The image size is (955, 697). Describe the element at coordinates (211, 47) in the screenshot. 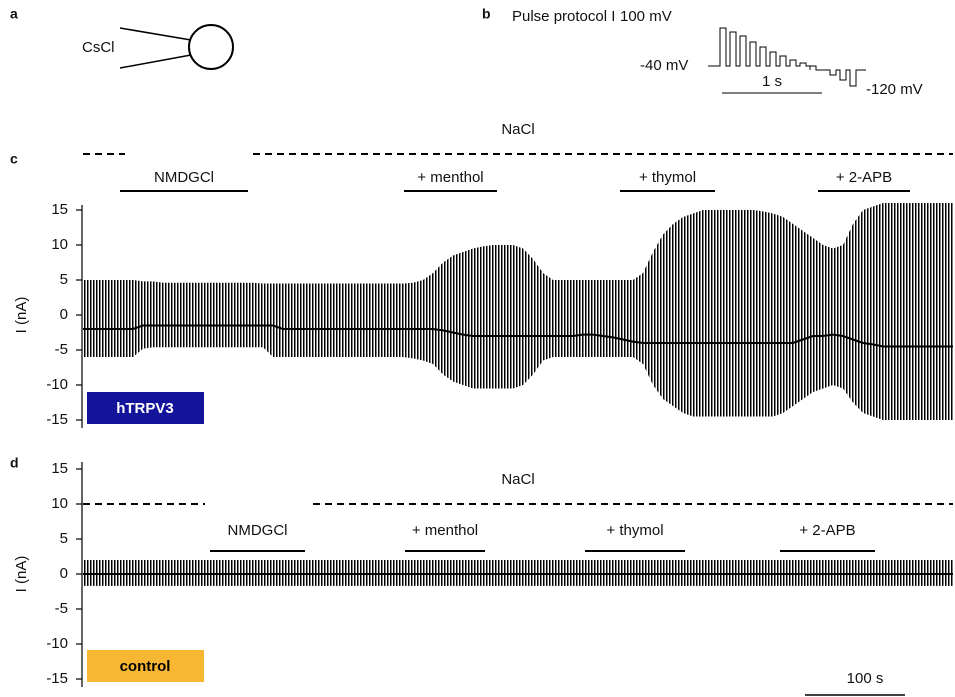

I see `cell` at that location.